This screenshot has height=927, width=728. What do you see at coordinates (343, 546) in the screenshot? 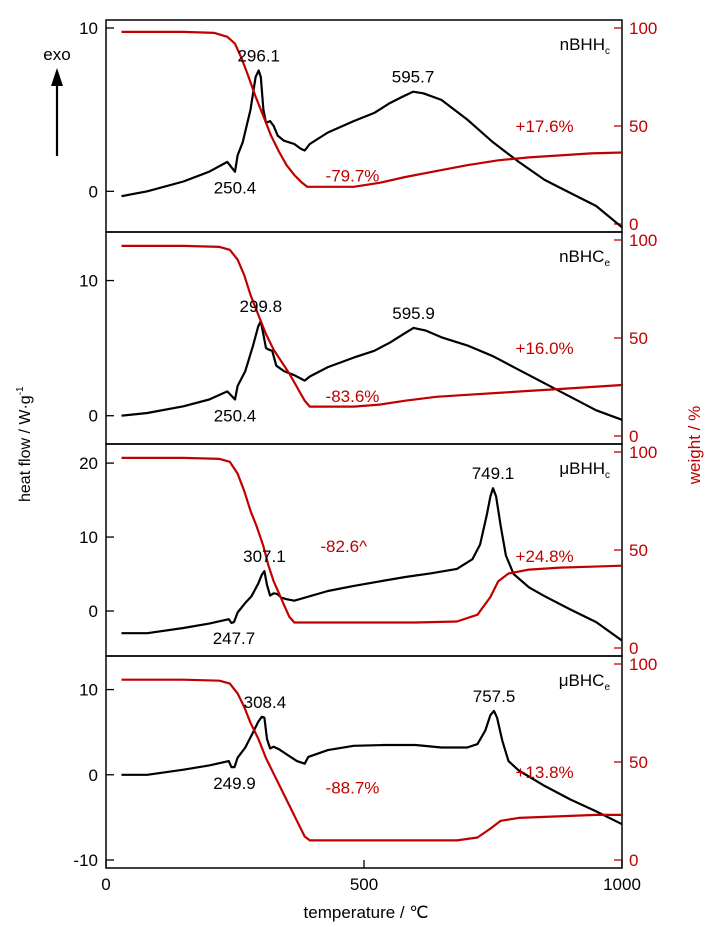
I see `annotation-label: -82.6^` at bounding box center [343, 546].